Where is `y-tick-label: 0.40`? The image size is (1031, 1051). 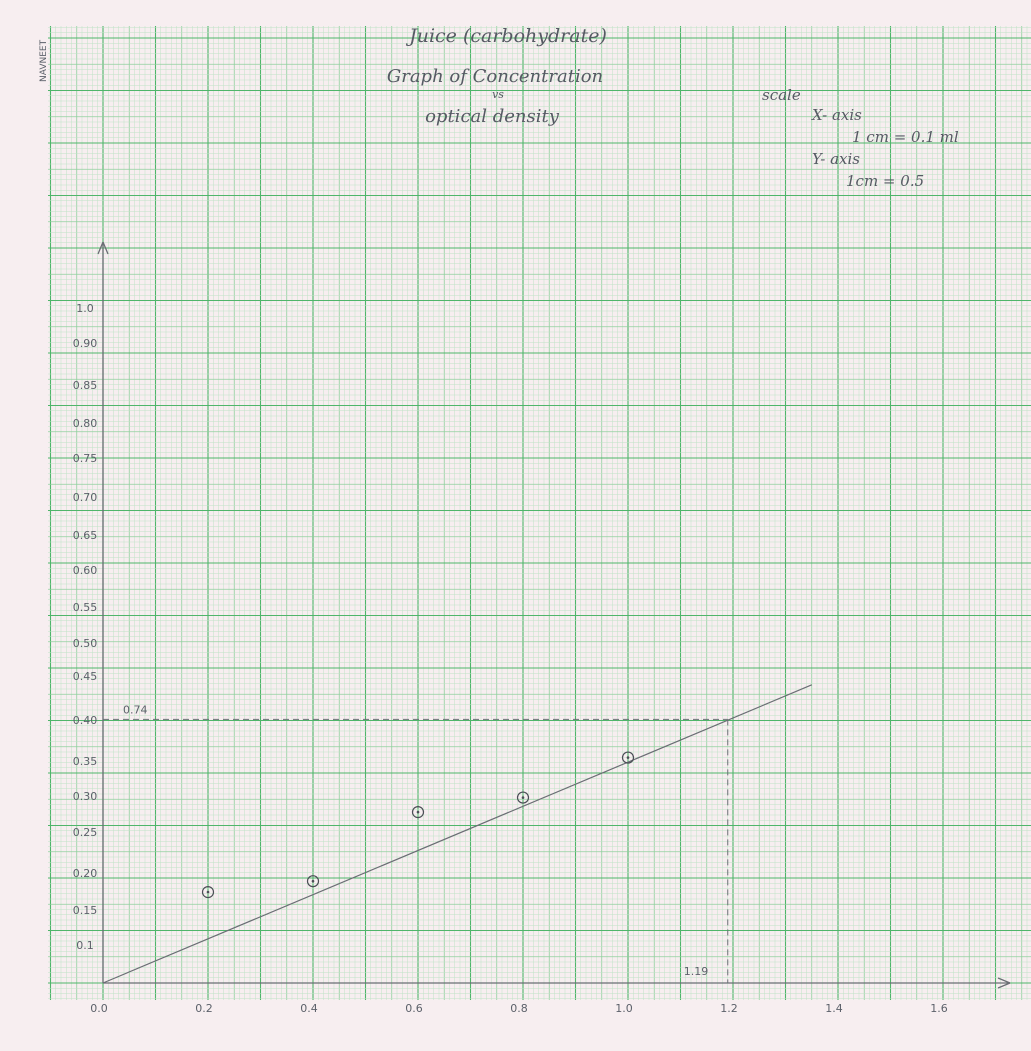 y-tick-label: 0.40 is located at coordinates (85, 720).